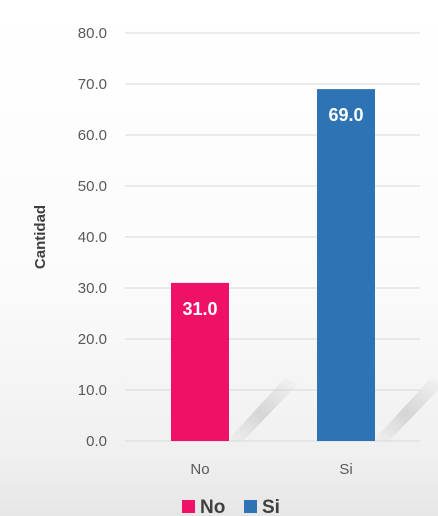 The width and height of the screenshot is (438, 516). I want to click on y-axis-ticks: 0.0 10.0 20.0 30.0 40.0 50.0 60.0 70.0 80.0, so click(92, 237).